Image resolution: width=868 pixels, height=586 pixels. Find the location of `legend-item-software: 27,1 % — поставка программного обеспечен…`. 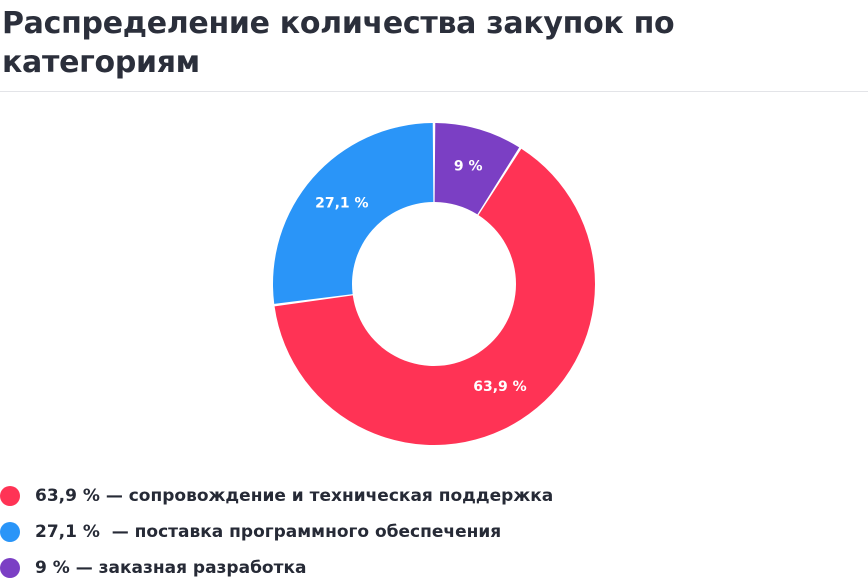

legend-item-software: 27,1 % — поставка программного обеспечен… is located at coordinates (276, 532).